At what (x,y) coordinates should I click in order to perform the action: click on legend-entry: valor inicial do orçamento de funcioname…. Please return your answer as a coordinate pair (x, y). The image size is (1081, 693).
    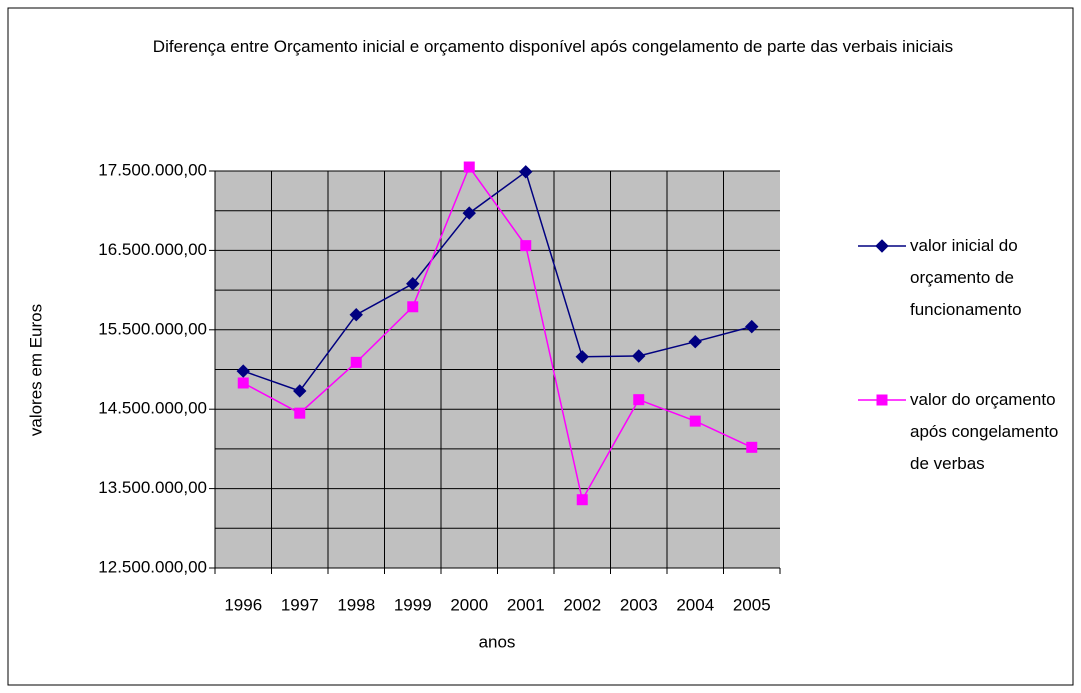
    Looking at the image, I should click on (966, 277).